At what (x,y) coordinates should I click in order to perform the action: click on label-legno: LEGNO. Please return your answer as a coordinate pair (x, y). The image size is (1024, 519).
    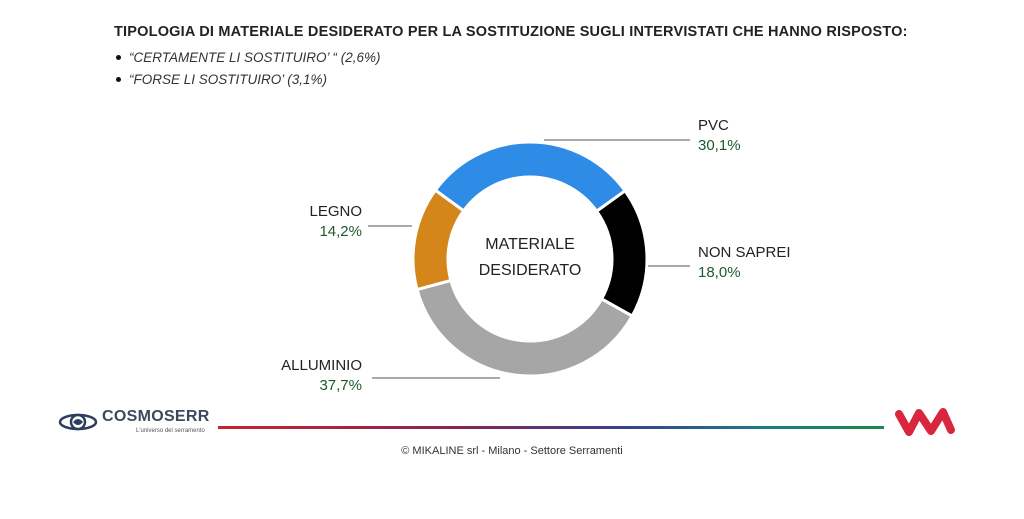
    Looking at the image, I should click on (335, 211).